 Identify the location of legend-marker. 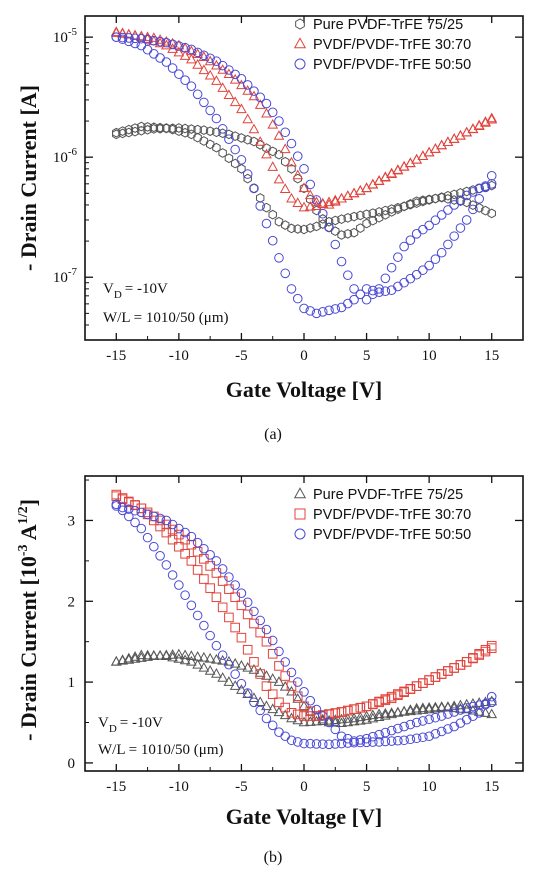
(300, 24).